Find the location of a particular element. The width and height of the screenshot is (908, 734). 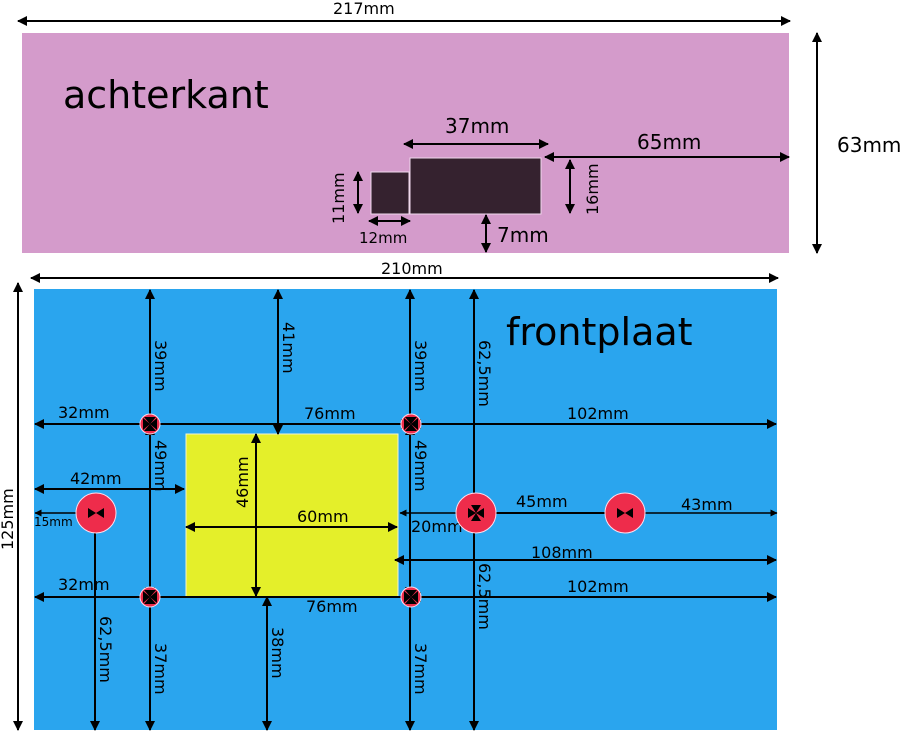

dim-37-left-label: 37mm is located at coordinates (160, 669).